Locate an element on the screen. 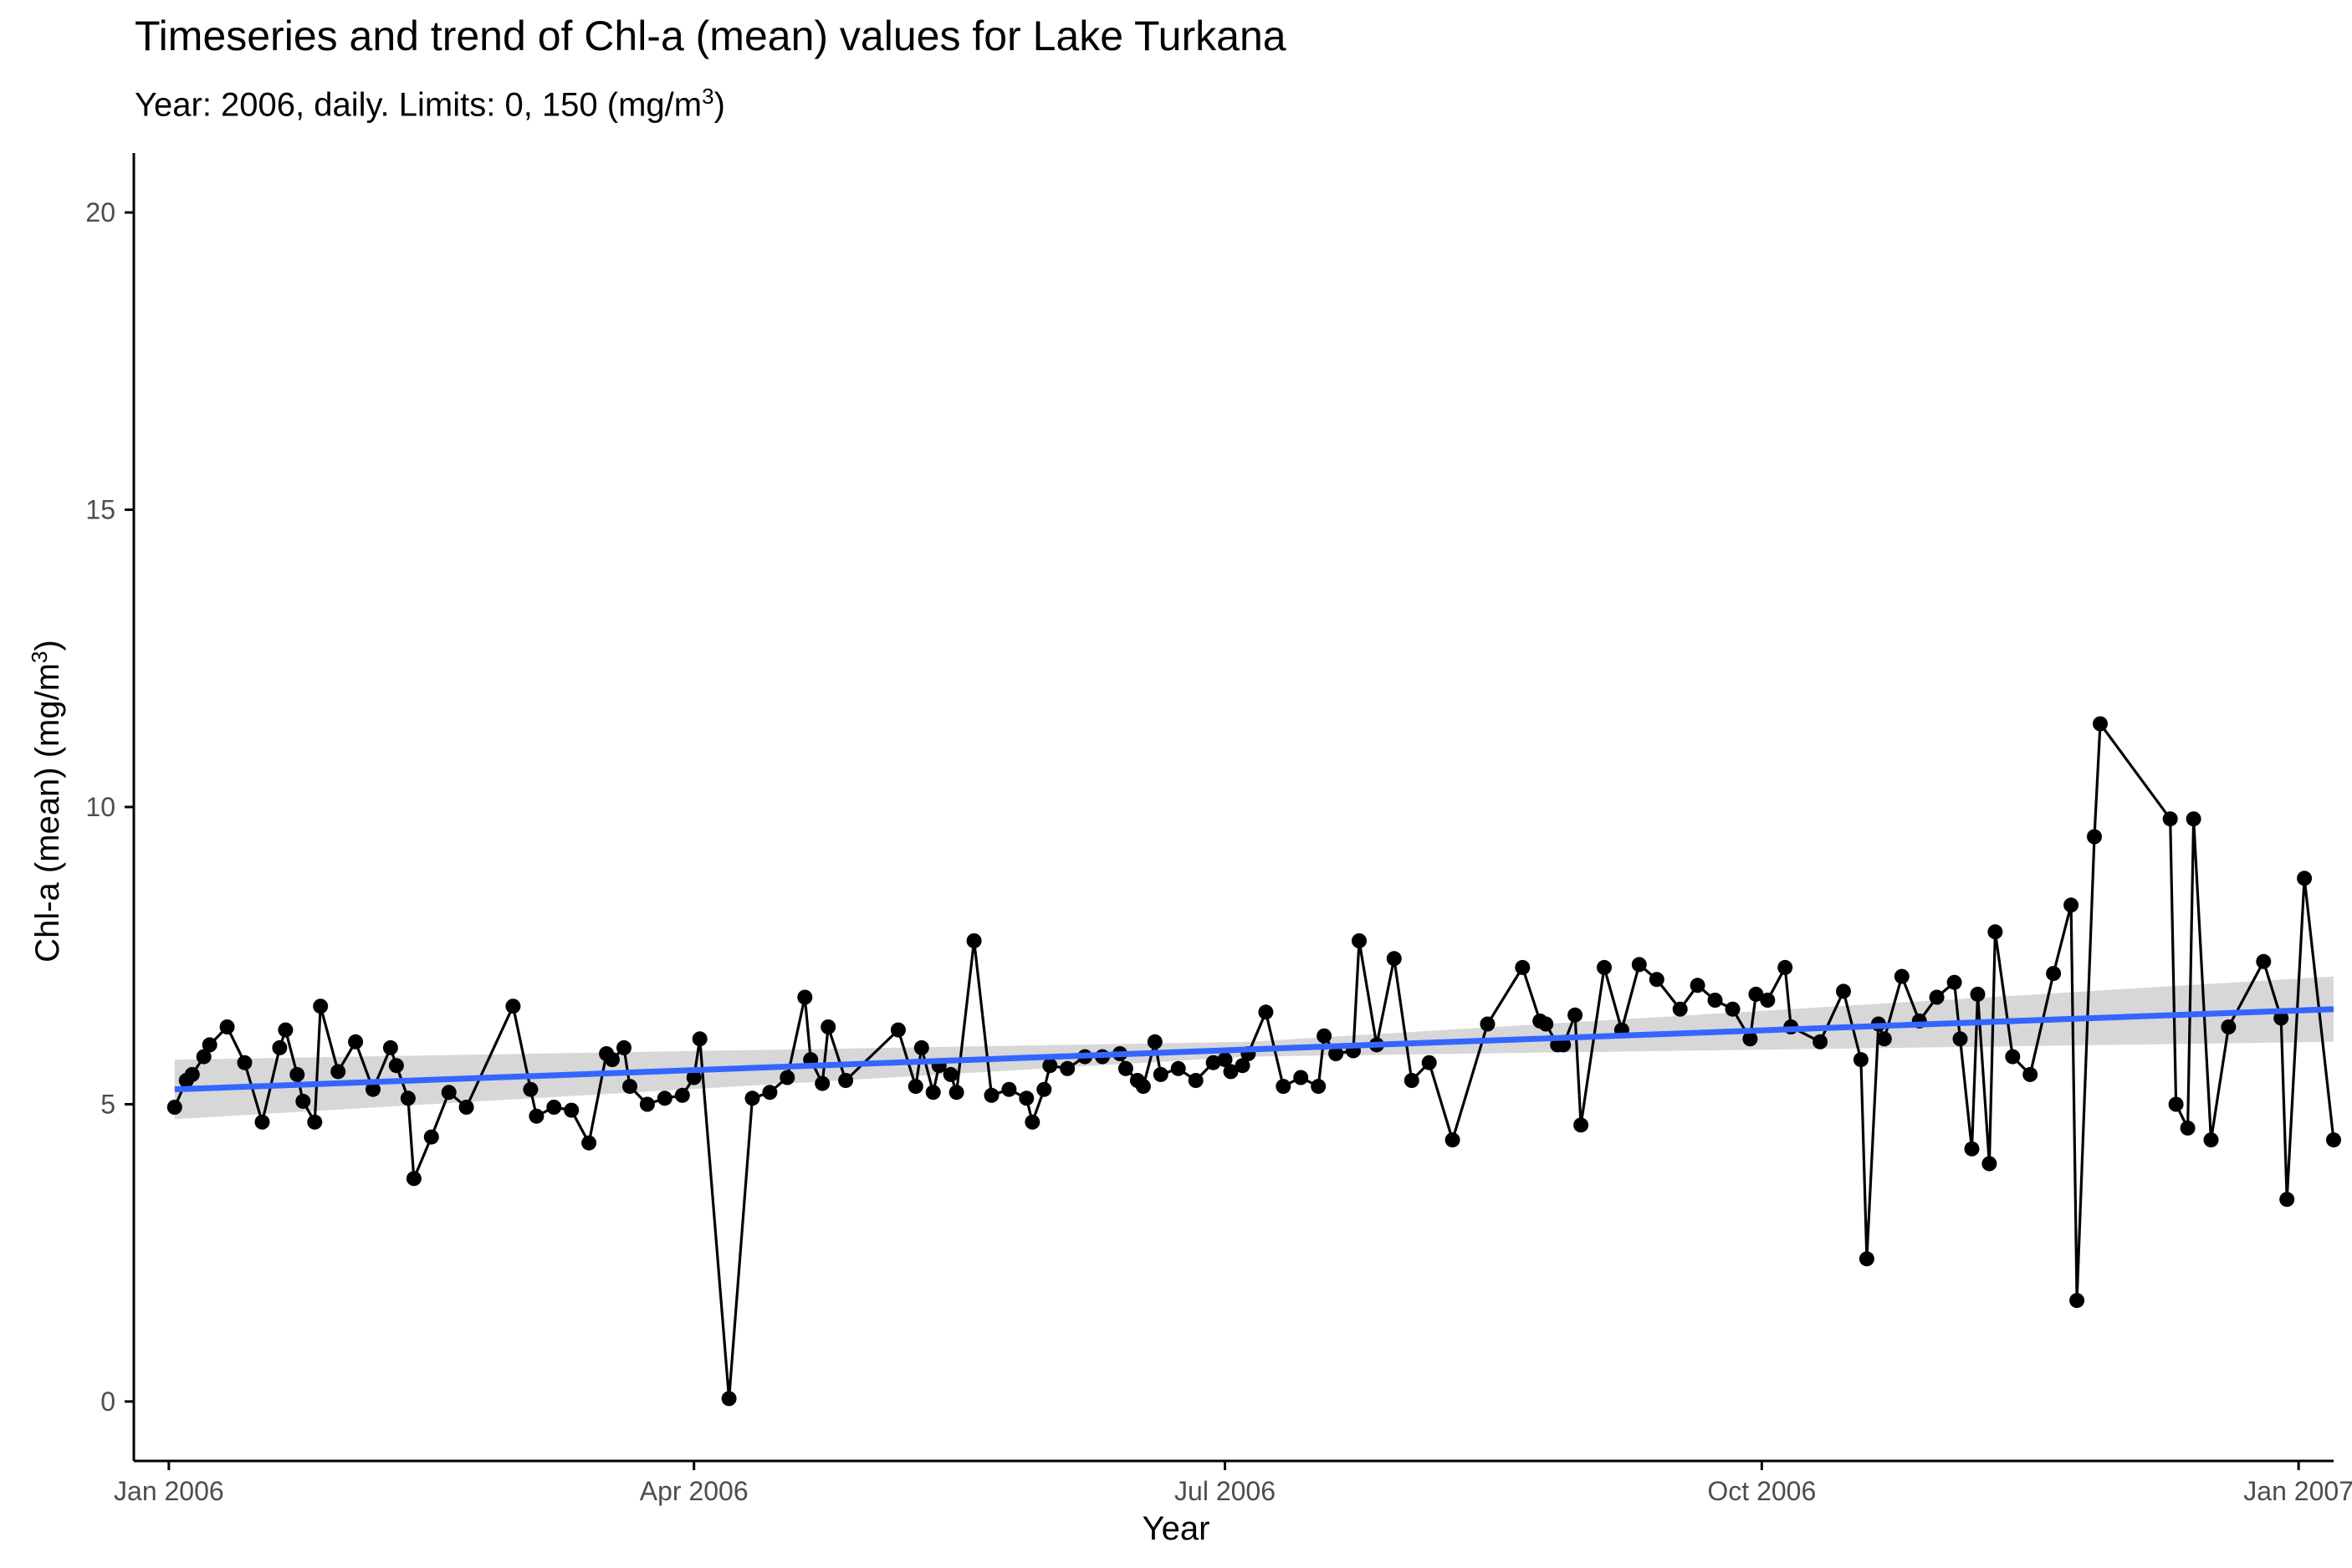 This screenshot has height=1568, width=2352. y-tick-label: 5 is located at coordinates (107, 1104).